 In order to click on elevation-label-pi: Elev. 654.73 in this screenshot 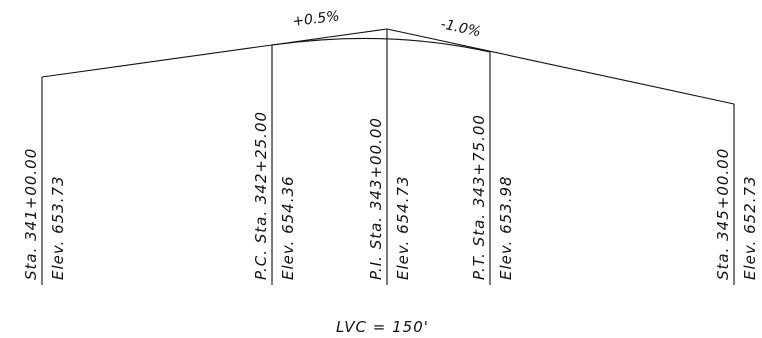, I will do `click(403, 227)`.